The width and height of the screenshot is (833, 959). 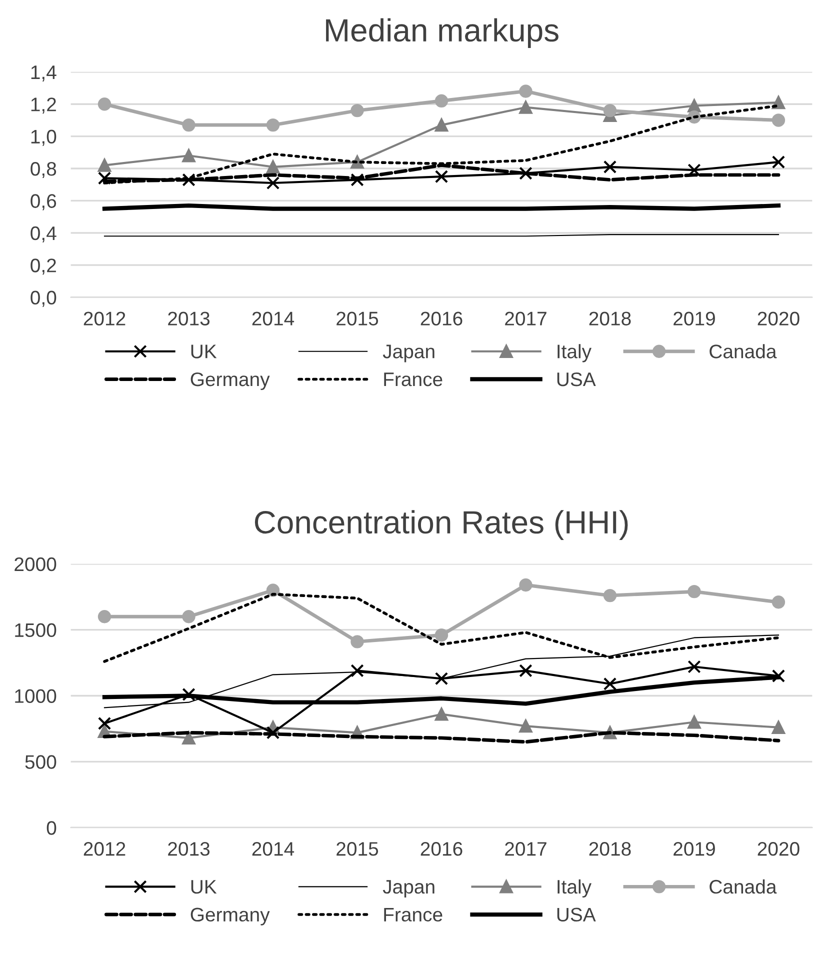 What do you see at coordinates (43, 170) in the screenshot?
I see `y-tick-label: 0,8` at bounding box center [43, 170].